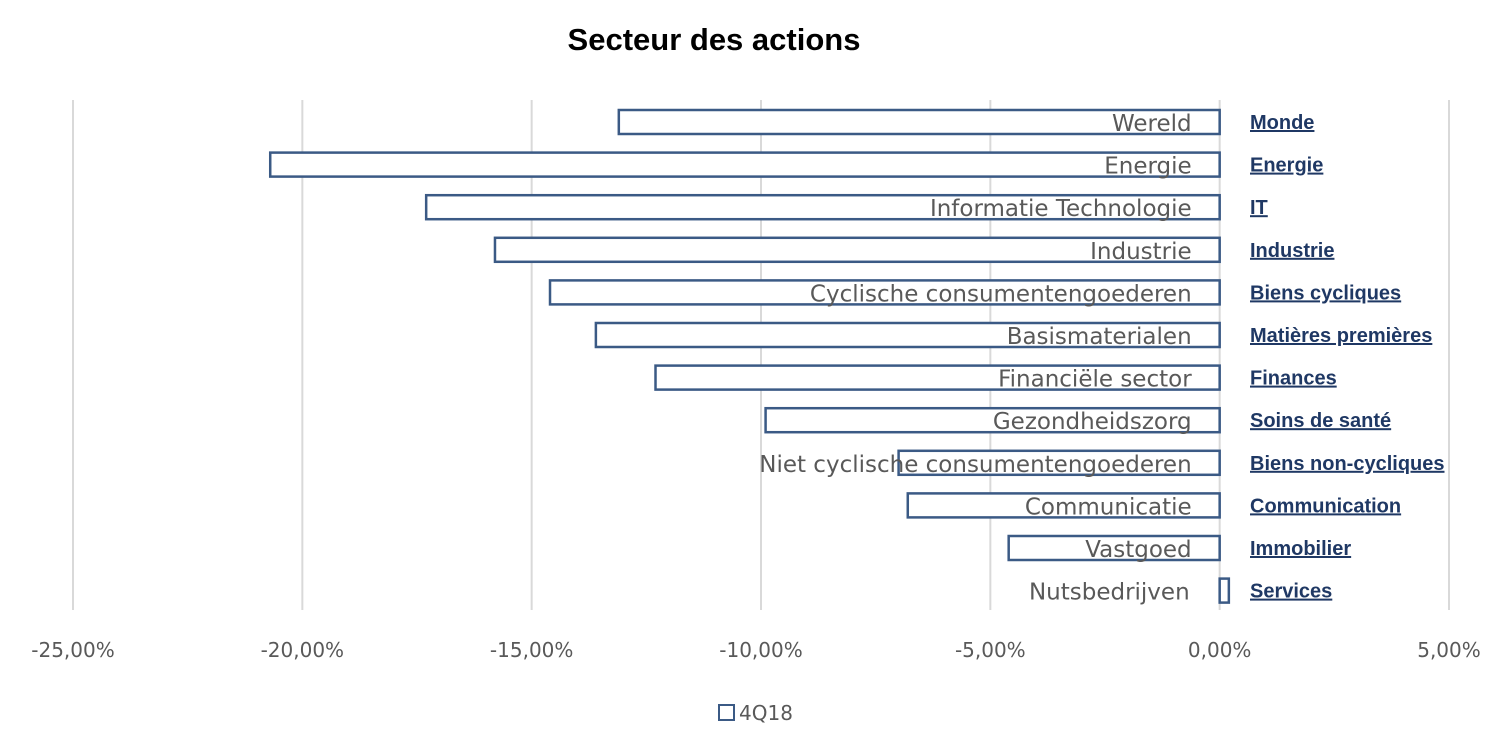 This screenshot has height=749, width=1504. What do you see at coordinates (1152, 124) in the screenshot?
I see `category-label: Wereld` at bounding box center [1152, 124].